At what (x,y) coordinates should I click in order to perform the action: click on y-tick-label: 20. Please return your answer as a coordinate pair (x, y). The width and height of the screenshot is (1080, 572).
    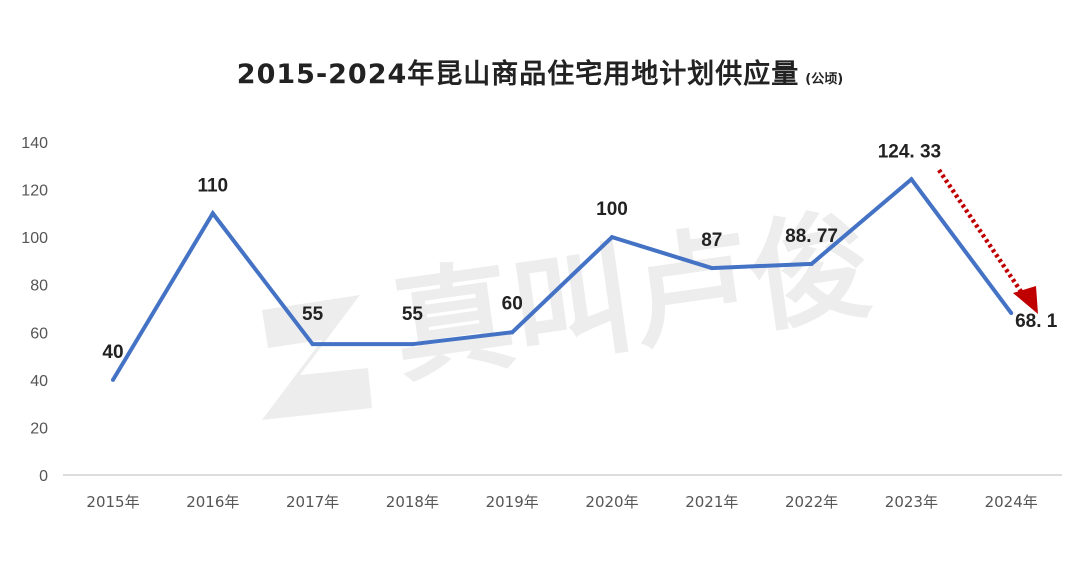
    Looking at the image, I should click on (39, 428).